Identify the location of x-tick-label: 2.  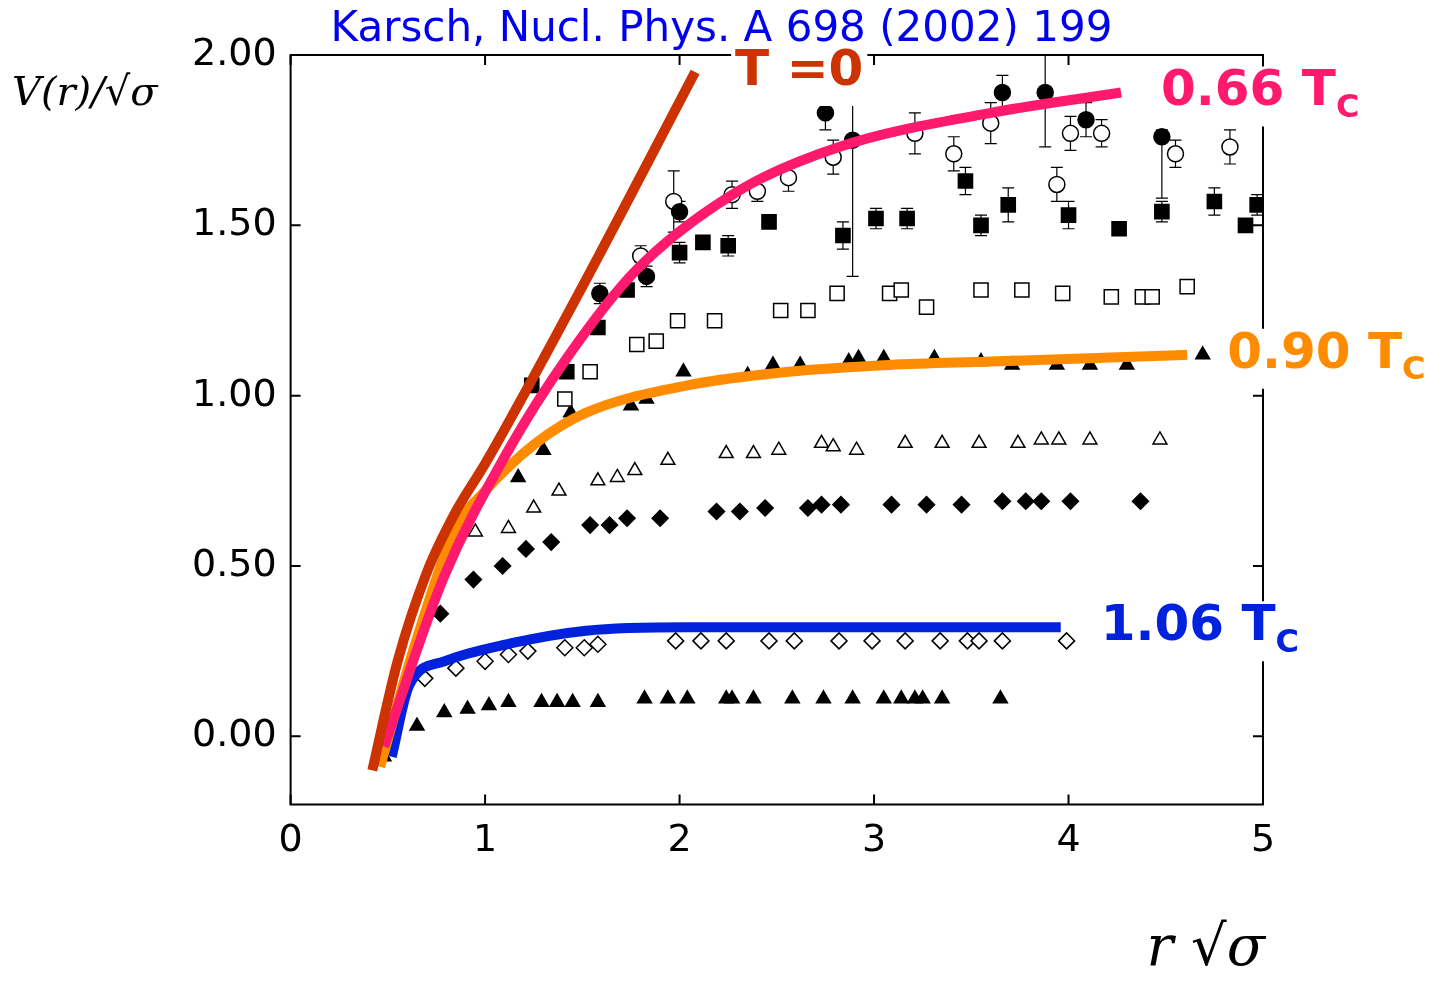
(679, 838).